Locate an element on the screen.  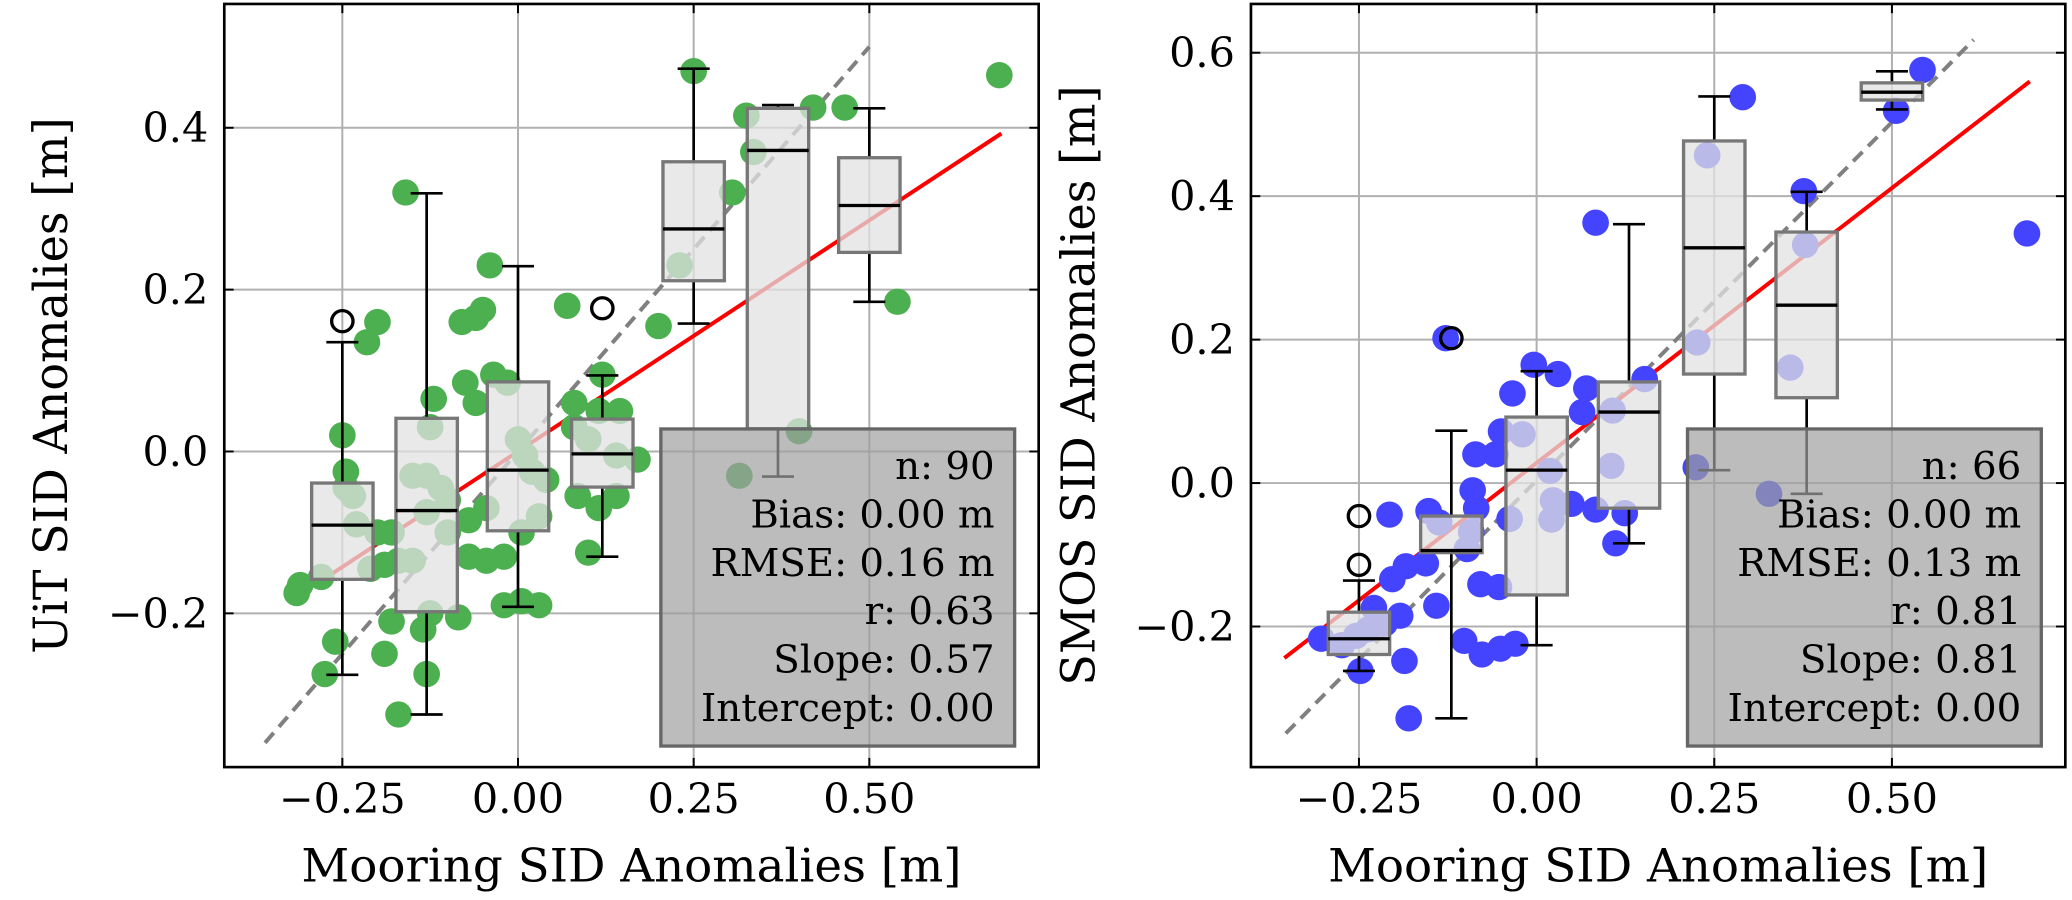
stats-text: n: 66 is located at coordinates (1972, 466).